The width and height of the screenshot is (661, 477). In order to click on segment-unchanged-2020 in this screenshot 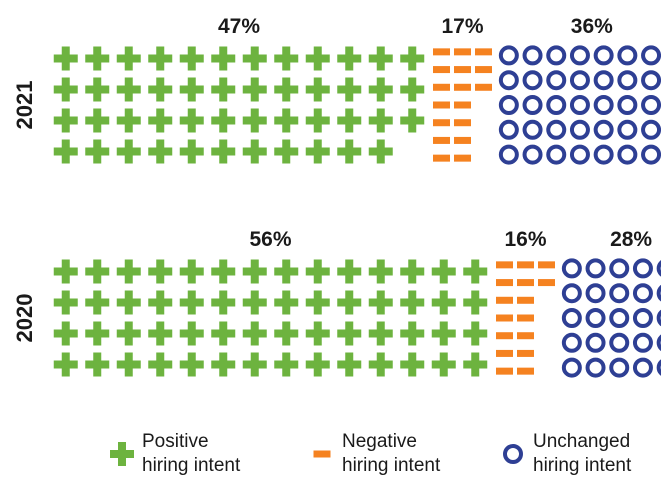, I will do `click(611, 318)`.